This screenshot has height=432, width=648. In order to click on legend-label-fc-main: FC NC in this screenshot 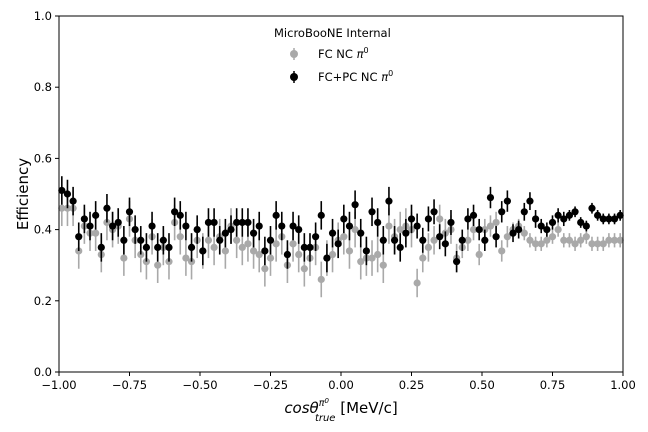, I will do `click(337, 54)`.